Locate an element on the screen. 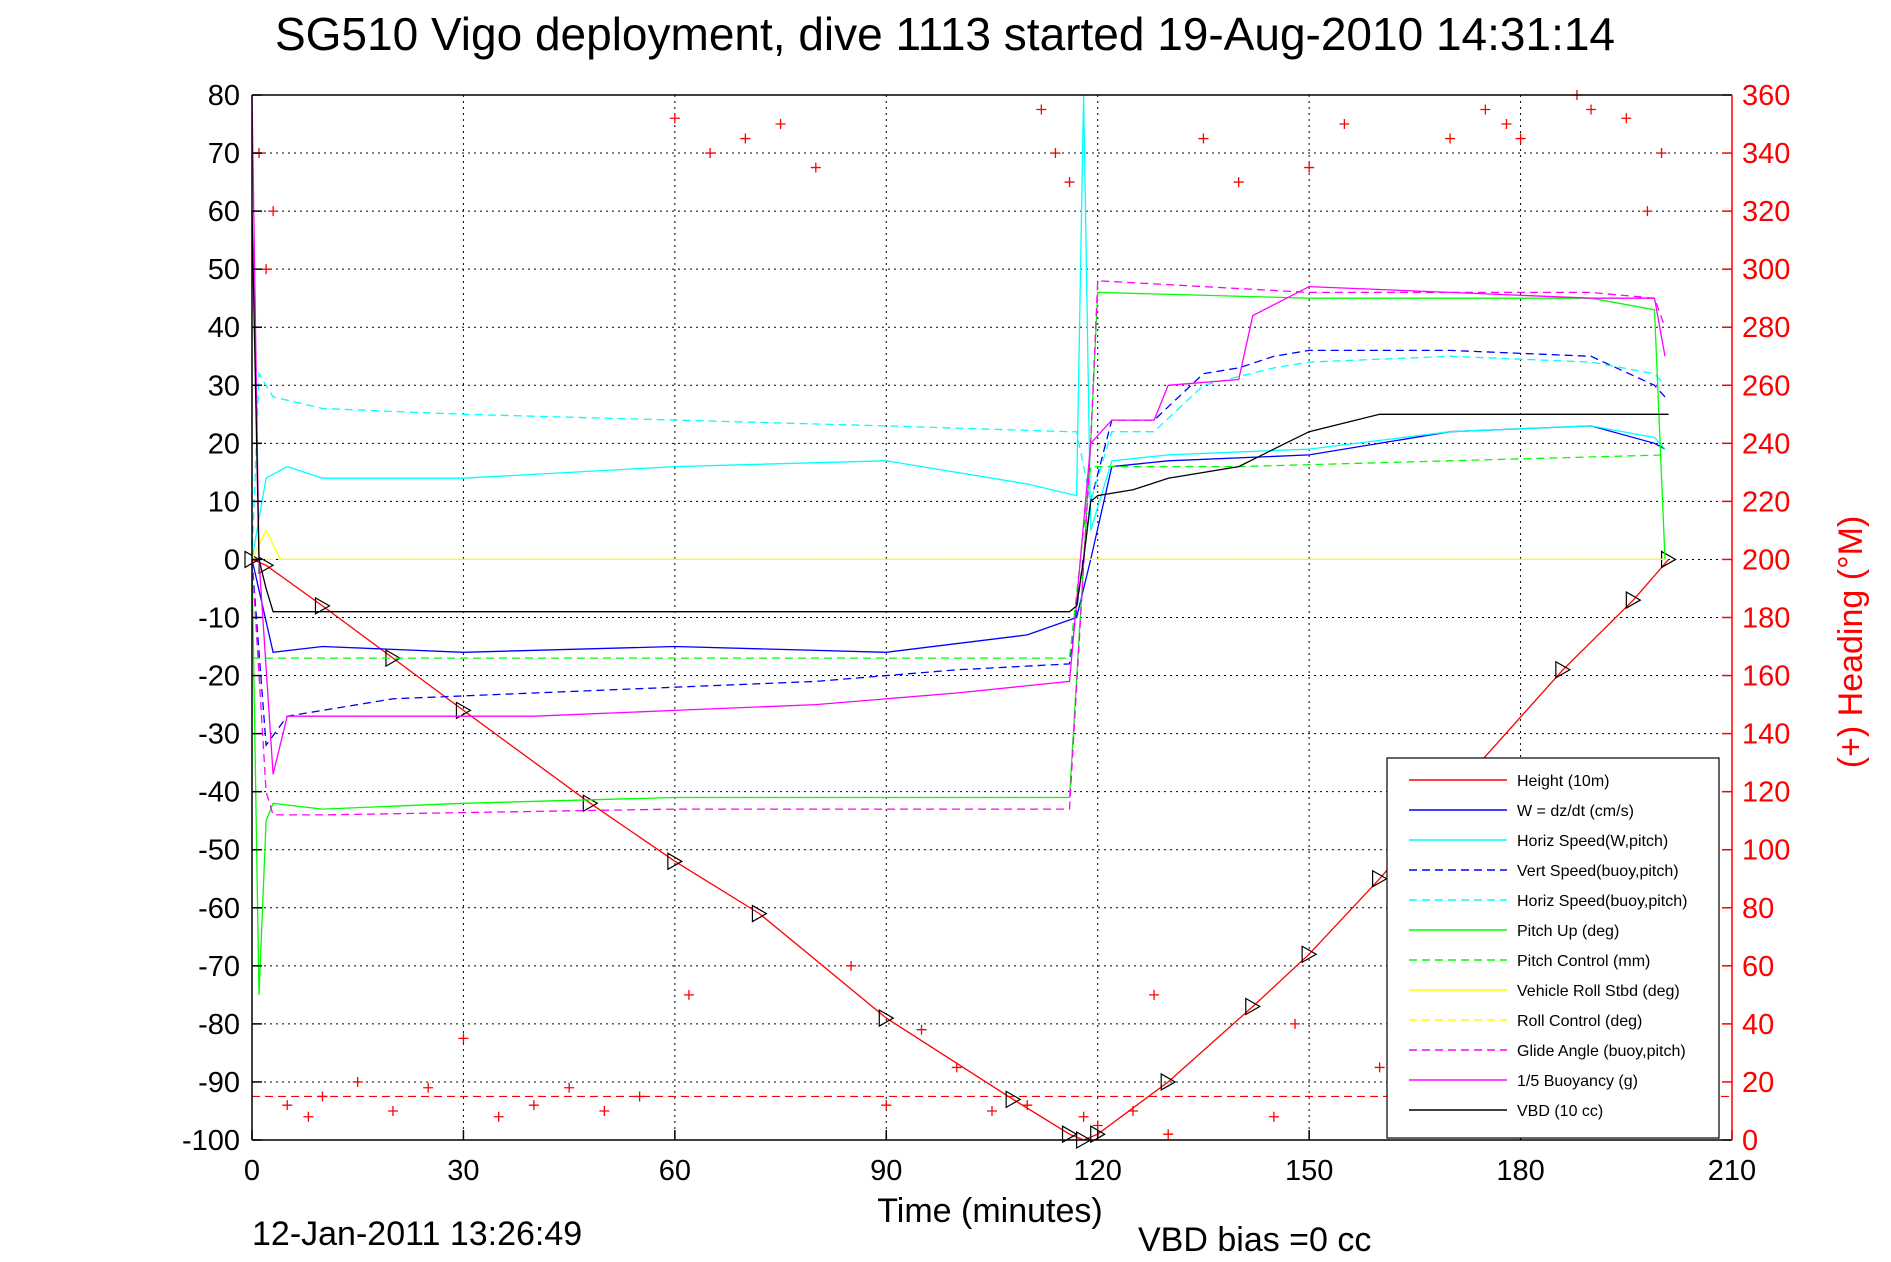 The width and height of the screenshot is (1891, 1262). legend-entry: Pitch Up (deg) is located at coordinates (1568, 931).